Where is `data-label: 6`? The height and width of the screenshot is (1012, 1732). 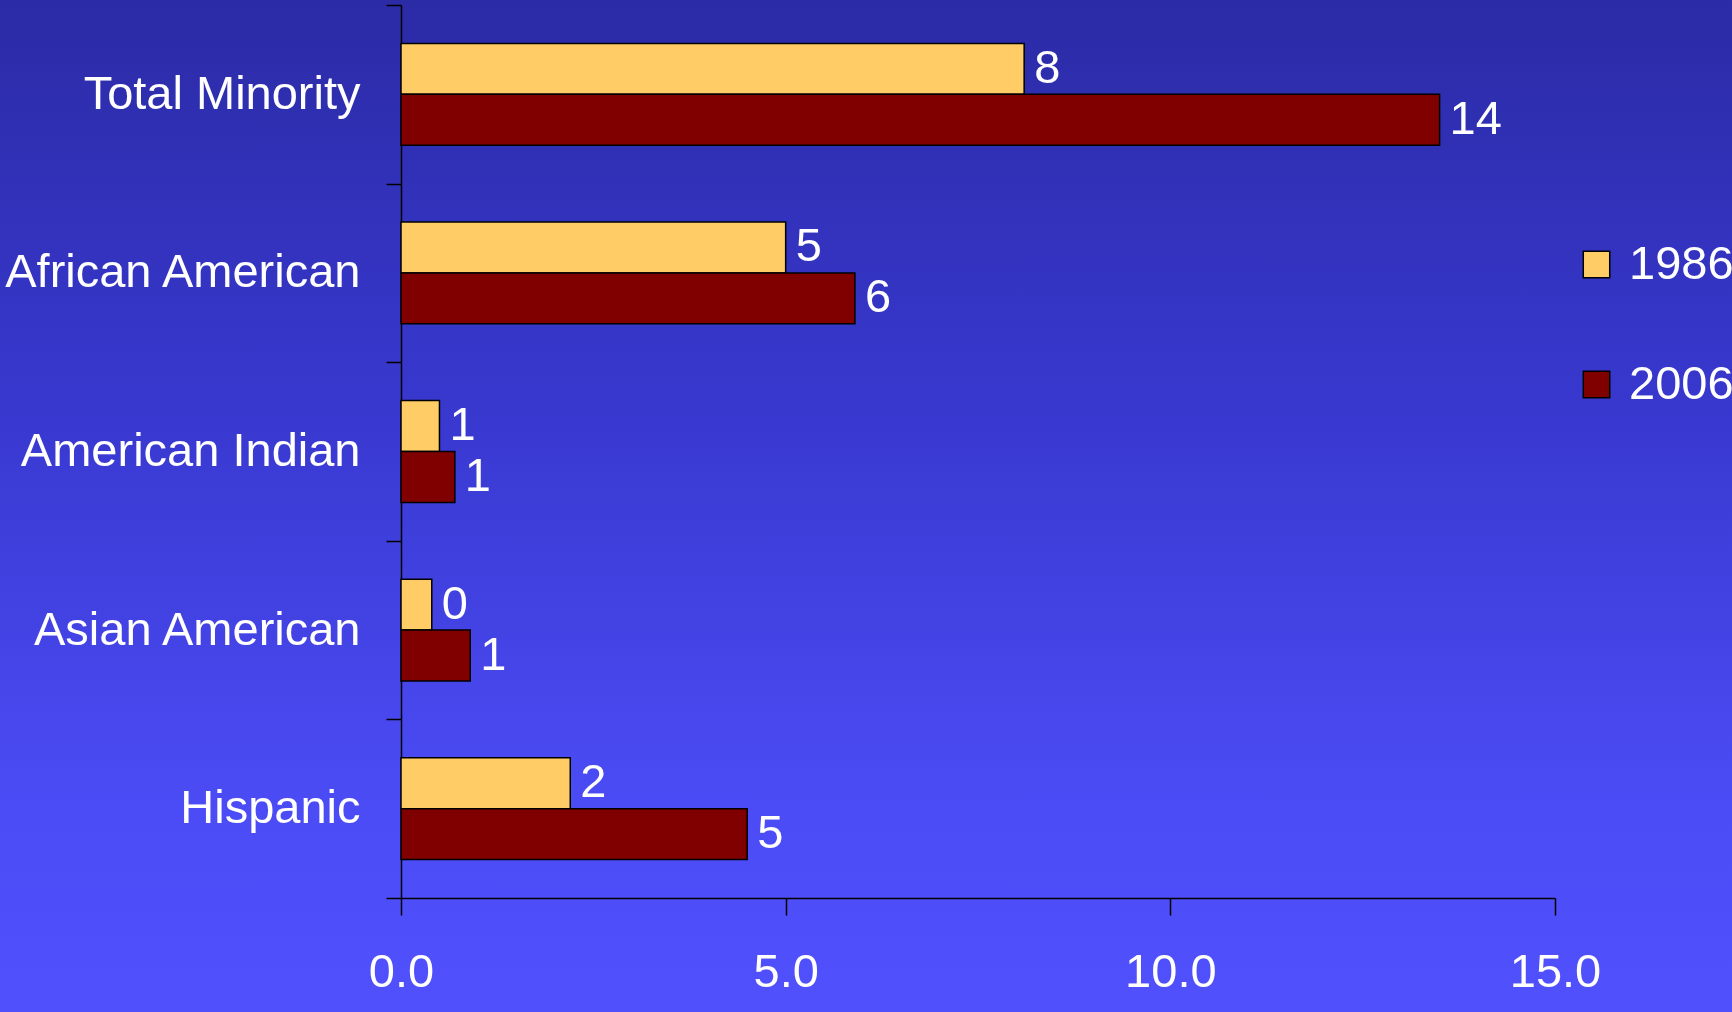 data-label: 6 is located at coordinates (878, 296).